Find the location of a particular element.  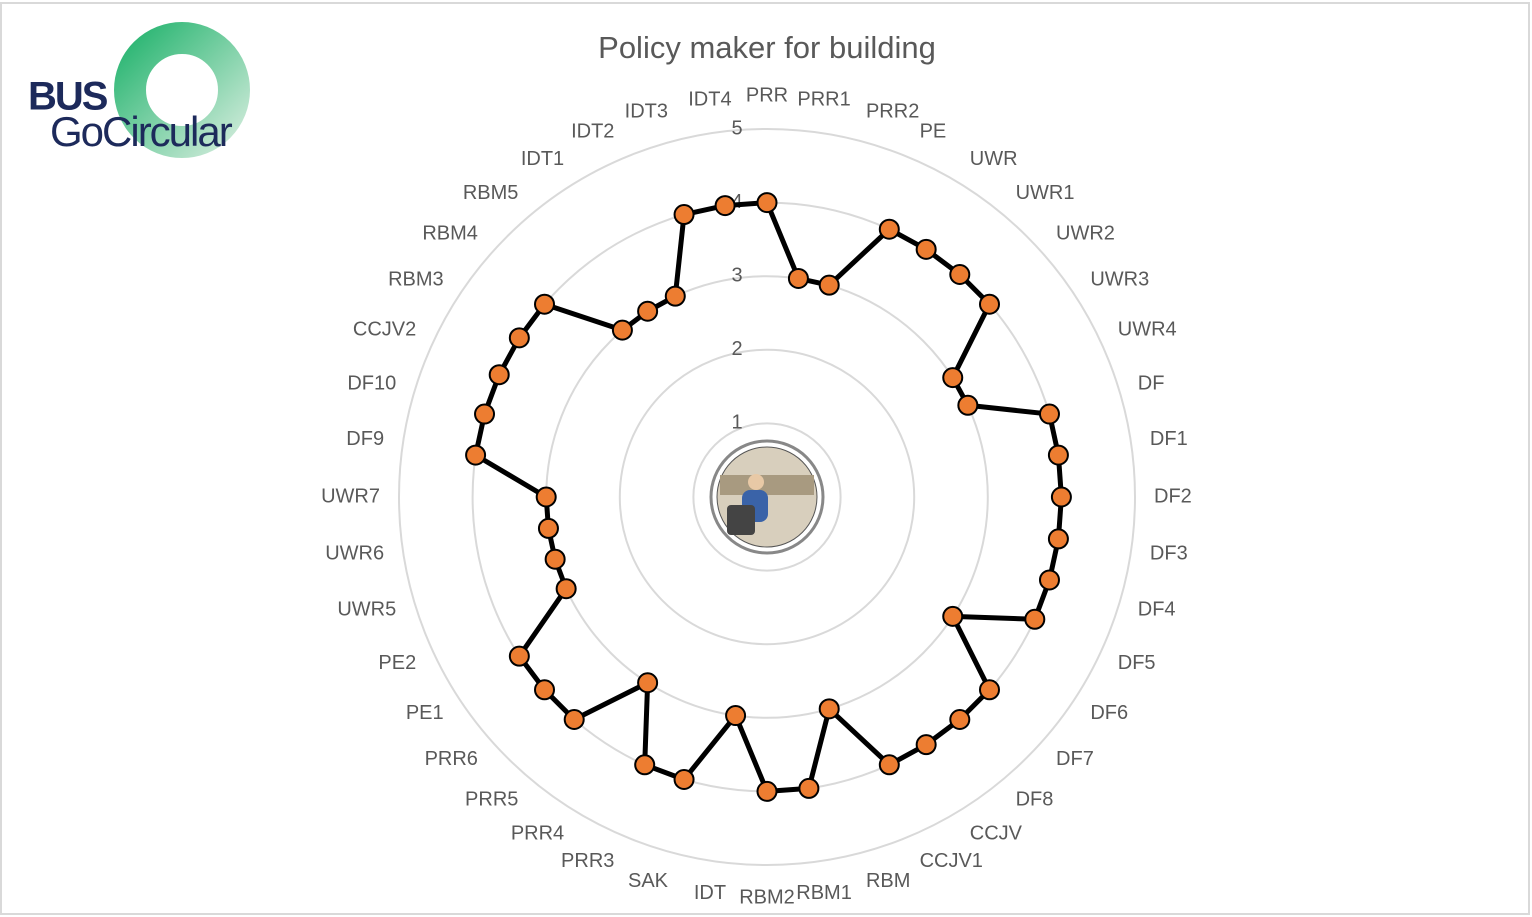

category-label: PE1 is located at coordinates (425, 713).